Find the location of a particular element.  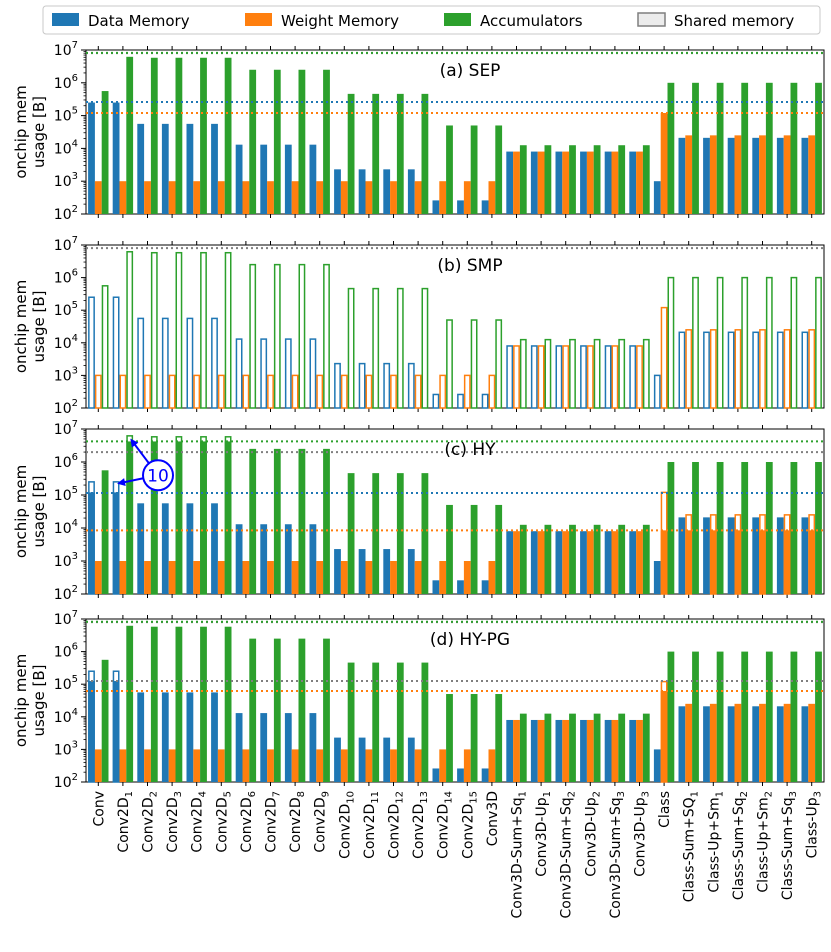

legend-swatch-acc is located at coordinates (457, 19).